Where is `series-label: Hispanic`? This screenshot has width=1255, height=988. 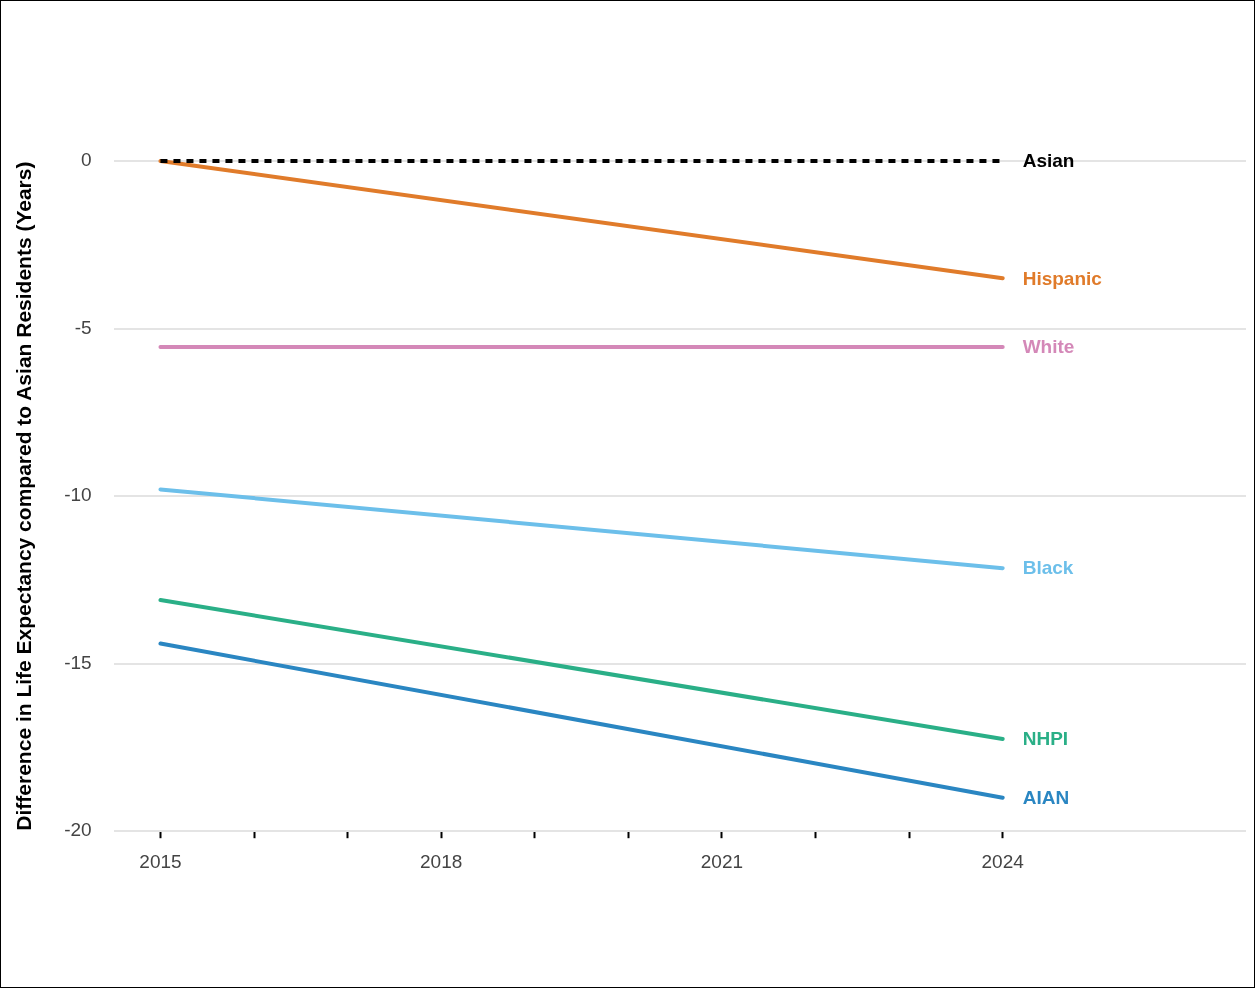 series-label: Hispanic is located at coordinates (1062, 278).